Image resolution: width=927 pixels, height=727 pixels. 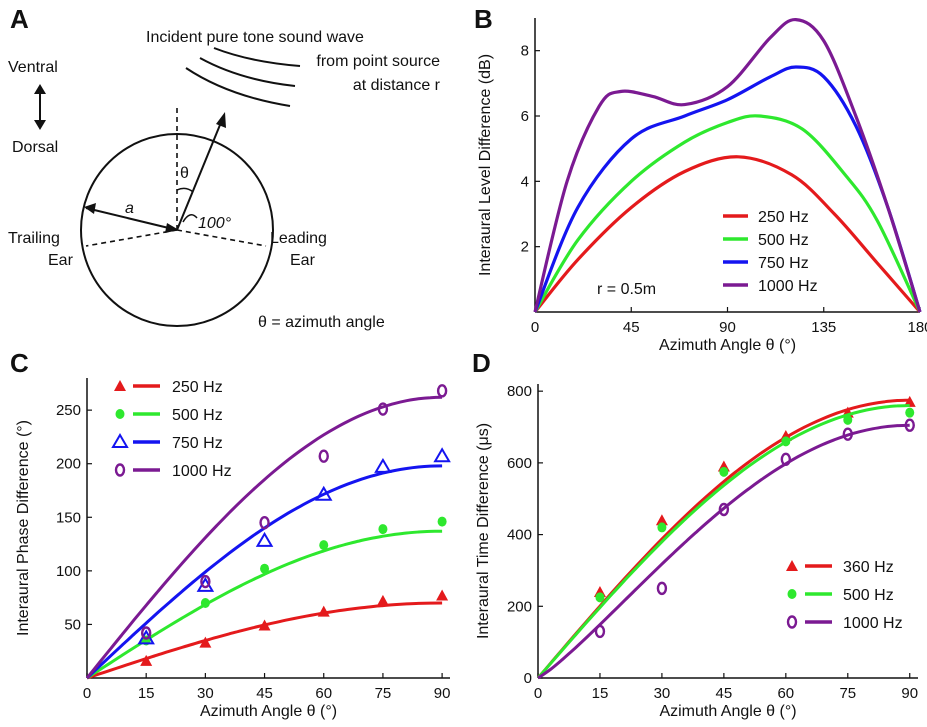 What do you see at coordinates (19, 363) in the screenshot?
I see `panel-letter-c: C` at bounding box center [19, 363].